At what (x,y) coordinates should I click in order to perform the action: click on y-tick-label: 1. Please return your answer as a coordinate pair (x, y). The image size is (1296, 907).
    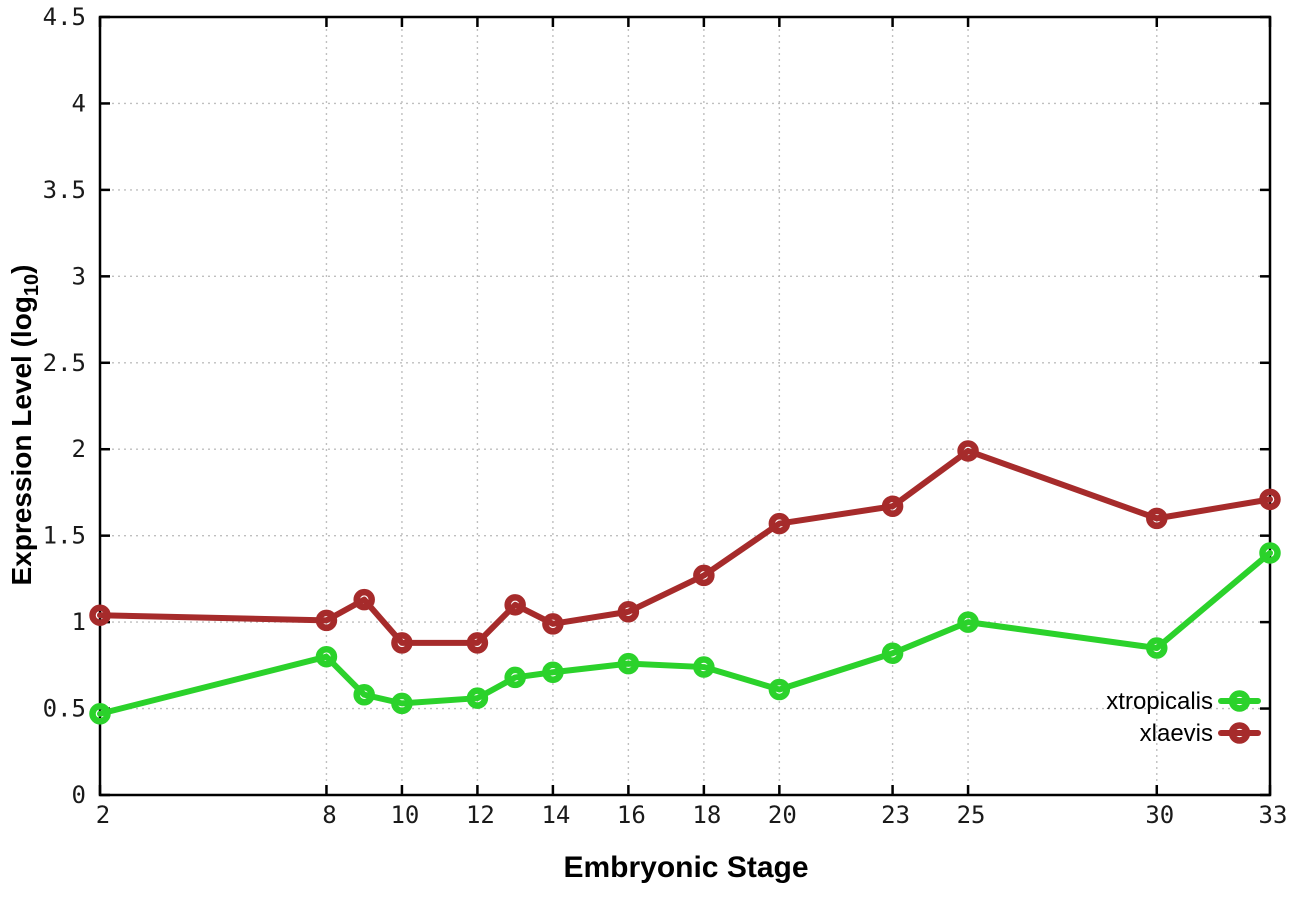
    Looking at the image, I should click on (79, 622).